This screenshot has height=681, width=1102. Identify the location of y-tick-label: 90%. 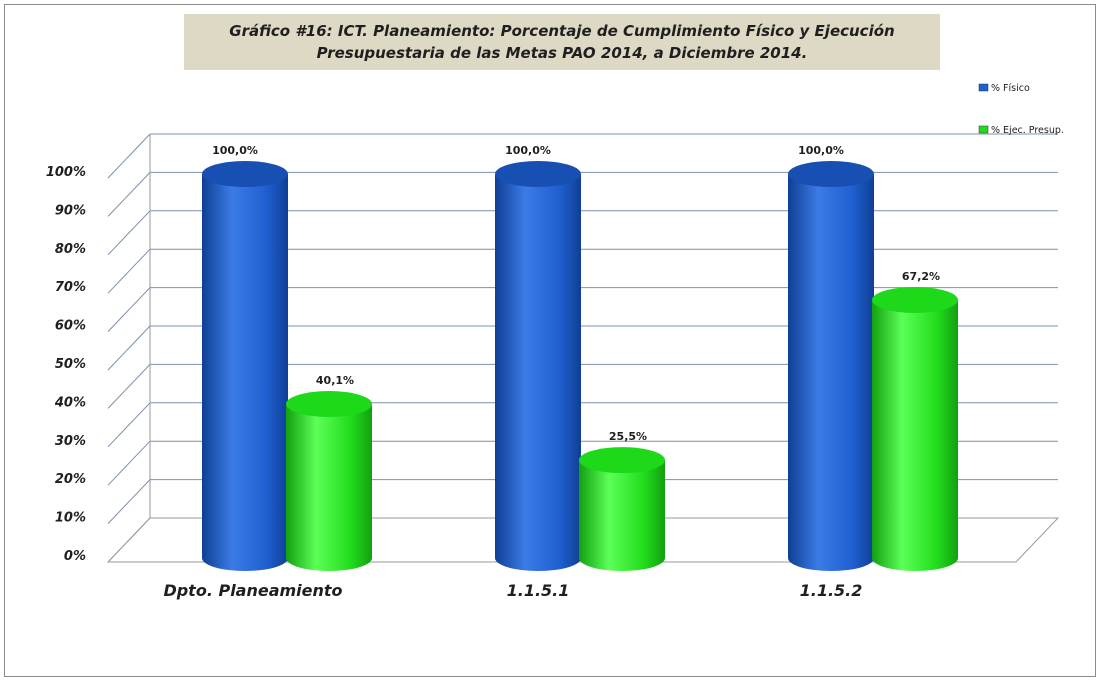
(70, 210).